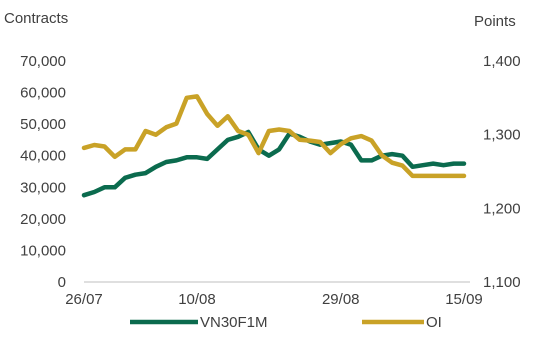  I want to click on right-tick-label: 1,300, so click(502, 135).